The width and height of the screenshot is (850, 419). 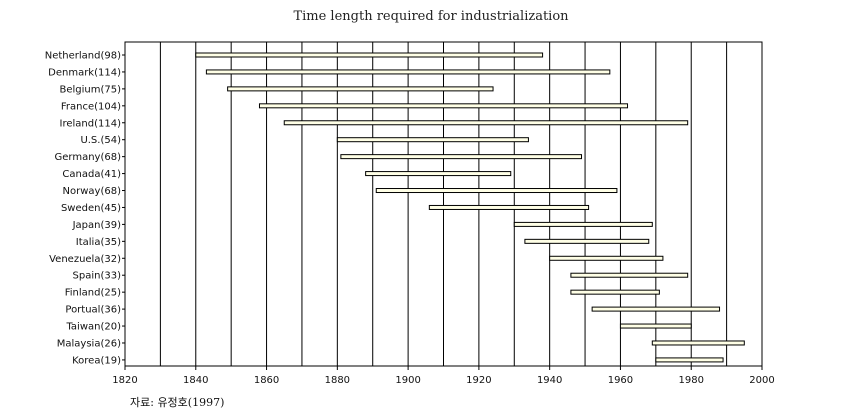 I want to click on x-tick-label: 1940, so click(x=549, y=380).